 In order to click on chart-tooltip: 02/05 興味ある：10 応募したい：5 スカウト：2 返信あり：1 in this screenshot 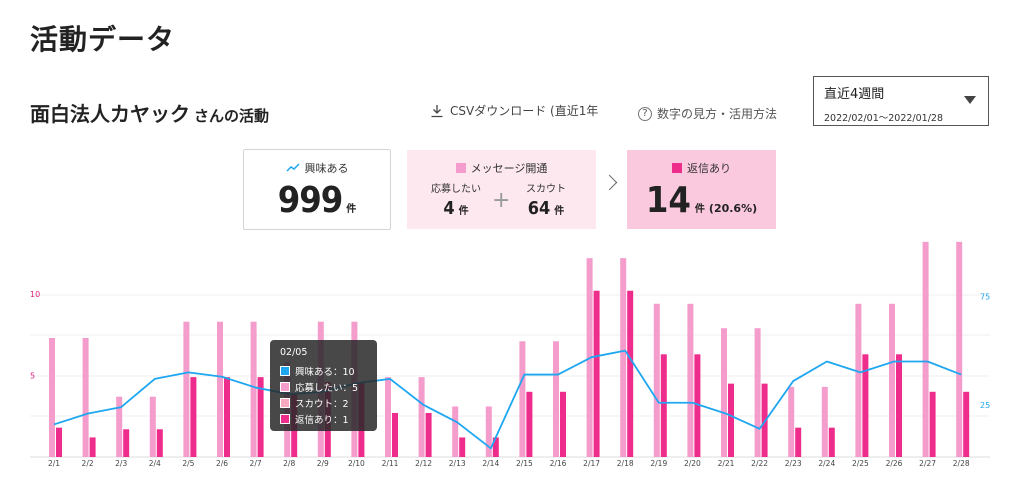, I will do `click(323, 385)`.